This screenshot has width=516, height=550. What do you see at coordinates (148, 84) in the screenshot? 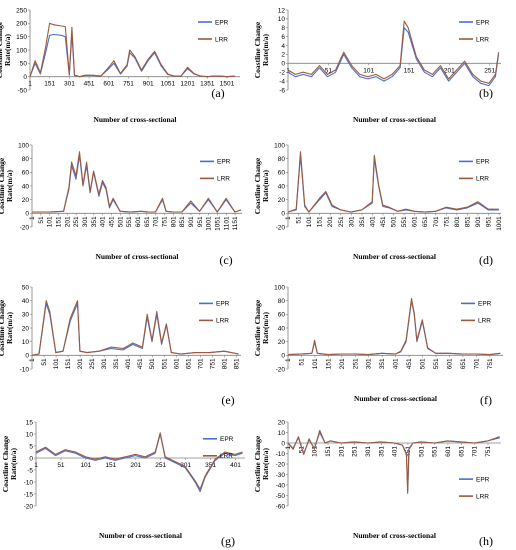
I see `x-tick-label: 901` at bounding box center [148, 84].